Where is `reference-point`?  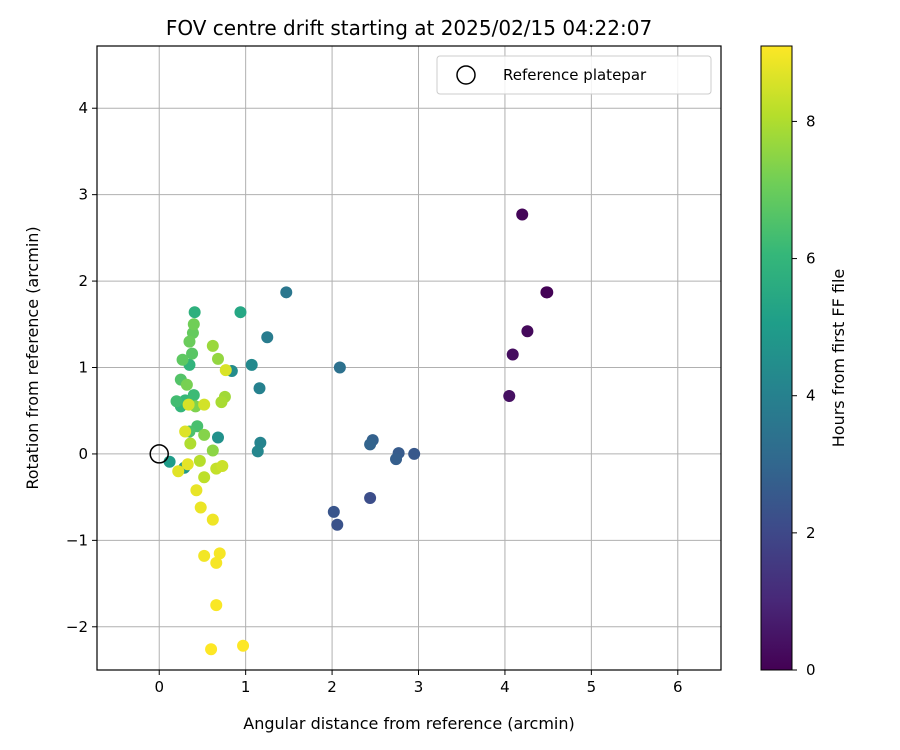 reference-point is located at coordinates (159, 454).